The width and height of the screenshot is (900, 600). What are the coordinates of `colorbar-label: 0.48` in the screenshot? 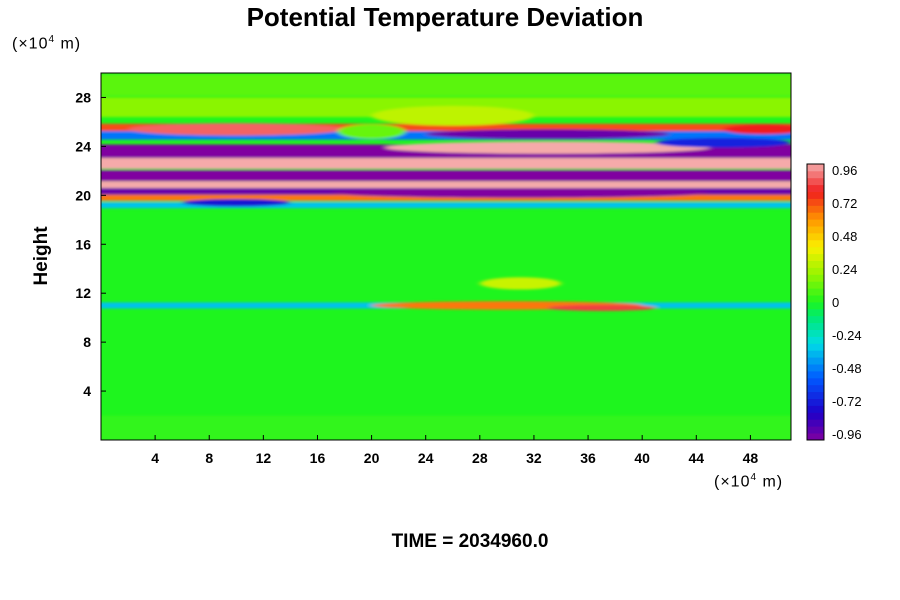 It's located at (844, 236).